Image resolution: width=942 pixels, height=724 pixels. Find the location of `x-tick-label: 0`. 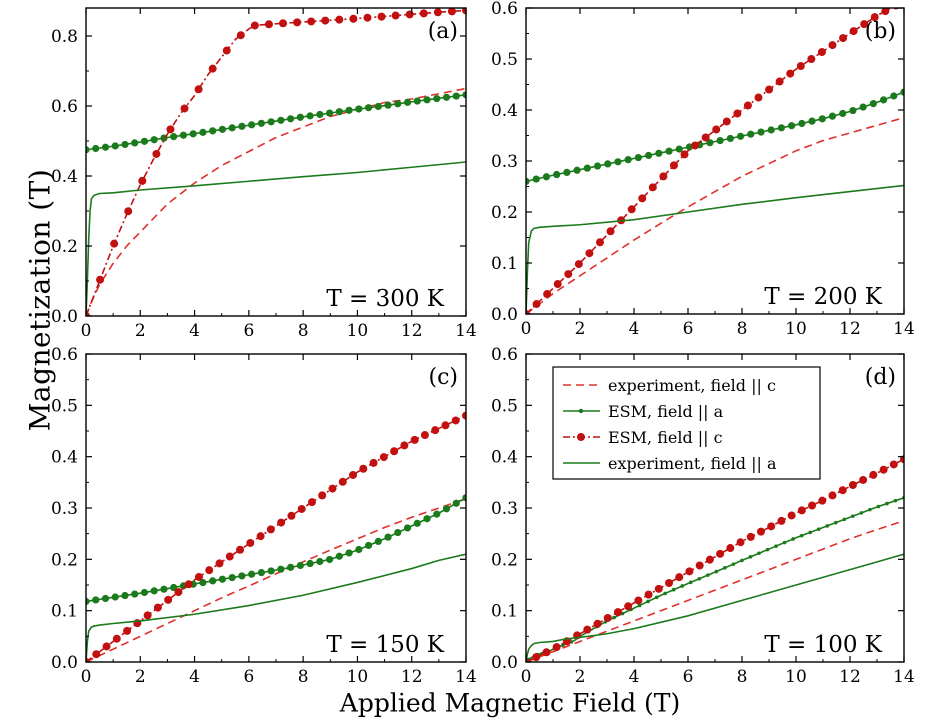

x-tick-label: 0 is located at coordinates (526, 677).